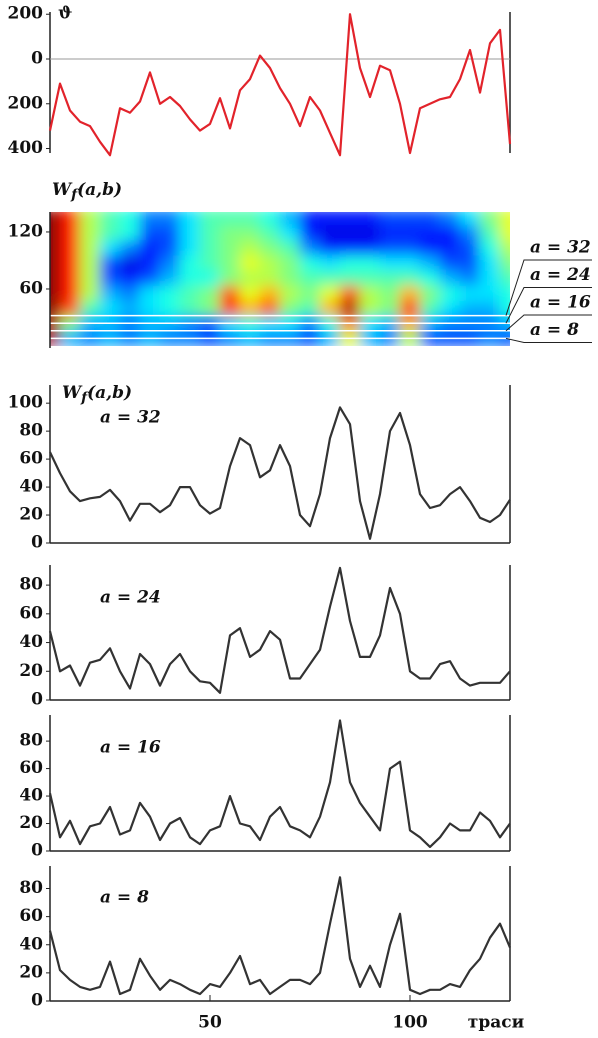  I want to click on panel-annotation: a = 24, so click(130, 598).